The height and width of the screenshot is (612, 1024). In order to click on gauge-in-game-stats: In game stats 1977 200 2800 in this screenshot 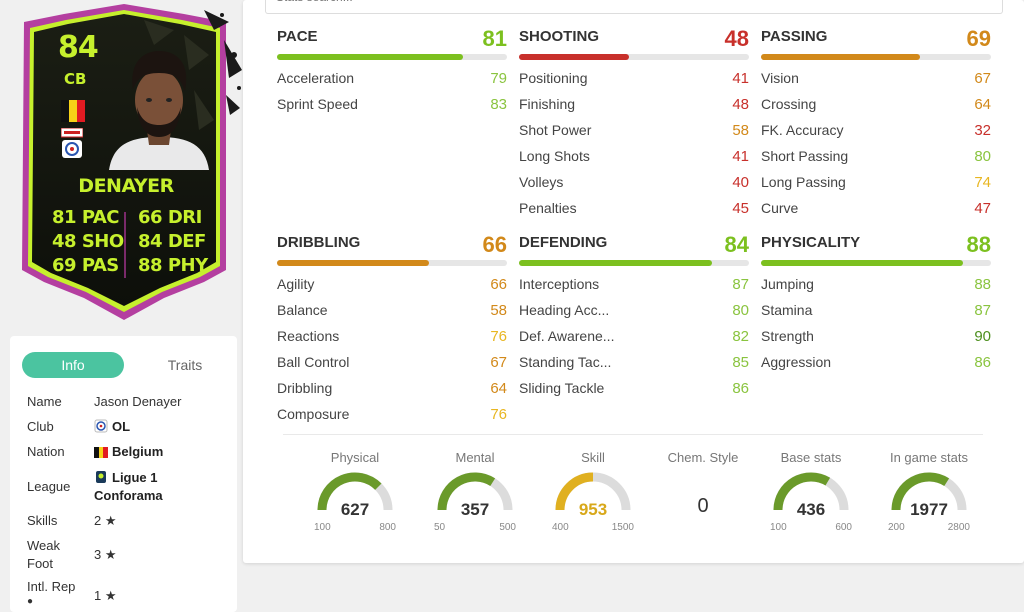, I will do `click(929, 495)`.